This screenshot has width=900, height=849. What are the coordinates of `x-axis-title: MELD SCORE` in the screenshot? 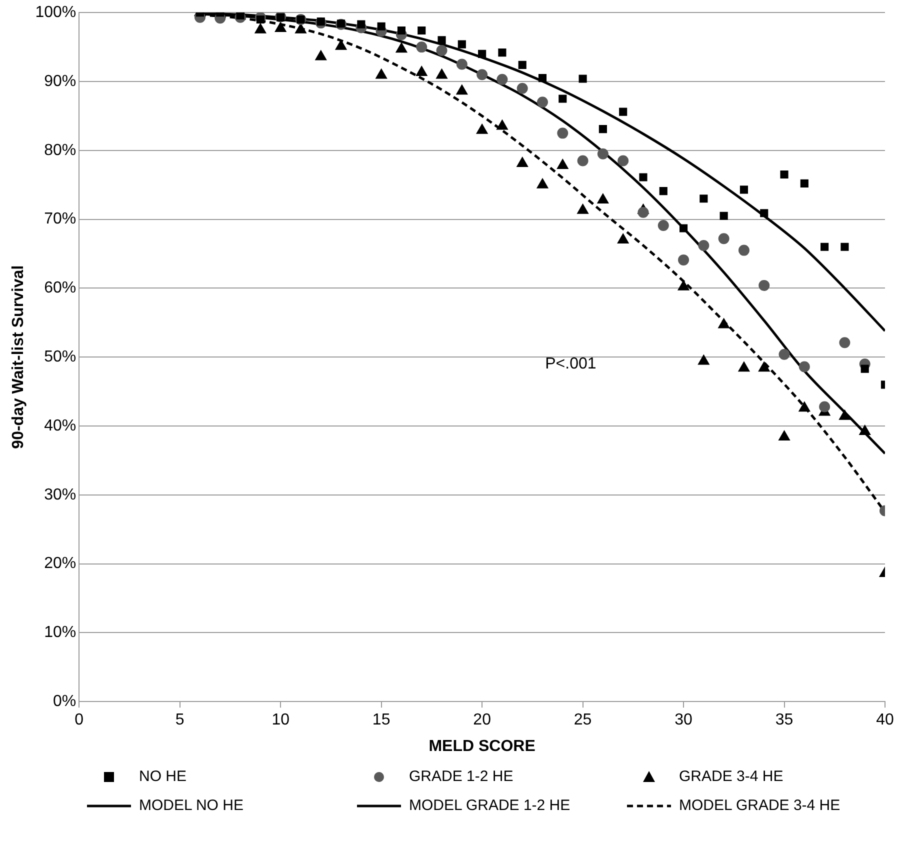 It's located at (482, 746).